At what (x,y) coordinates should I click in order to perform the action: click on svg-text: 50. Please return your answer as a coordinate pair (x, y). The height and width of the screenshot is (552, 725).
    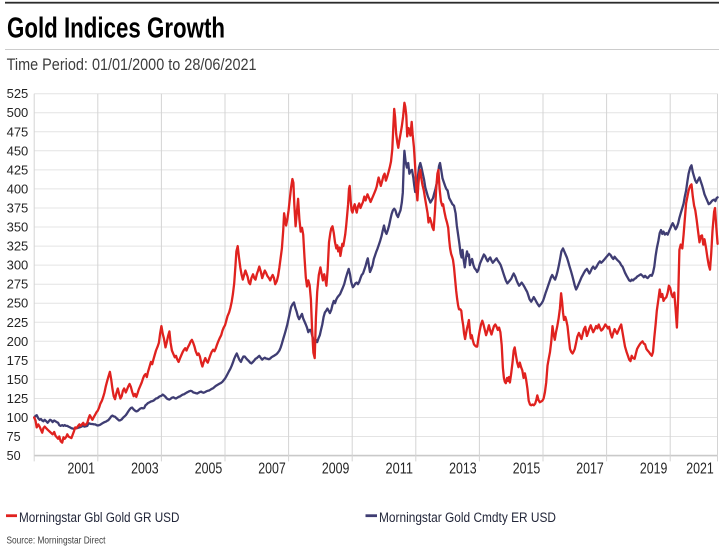
    Looking at the image, I should click on (14, 455).